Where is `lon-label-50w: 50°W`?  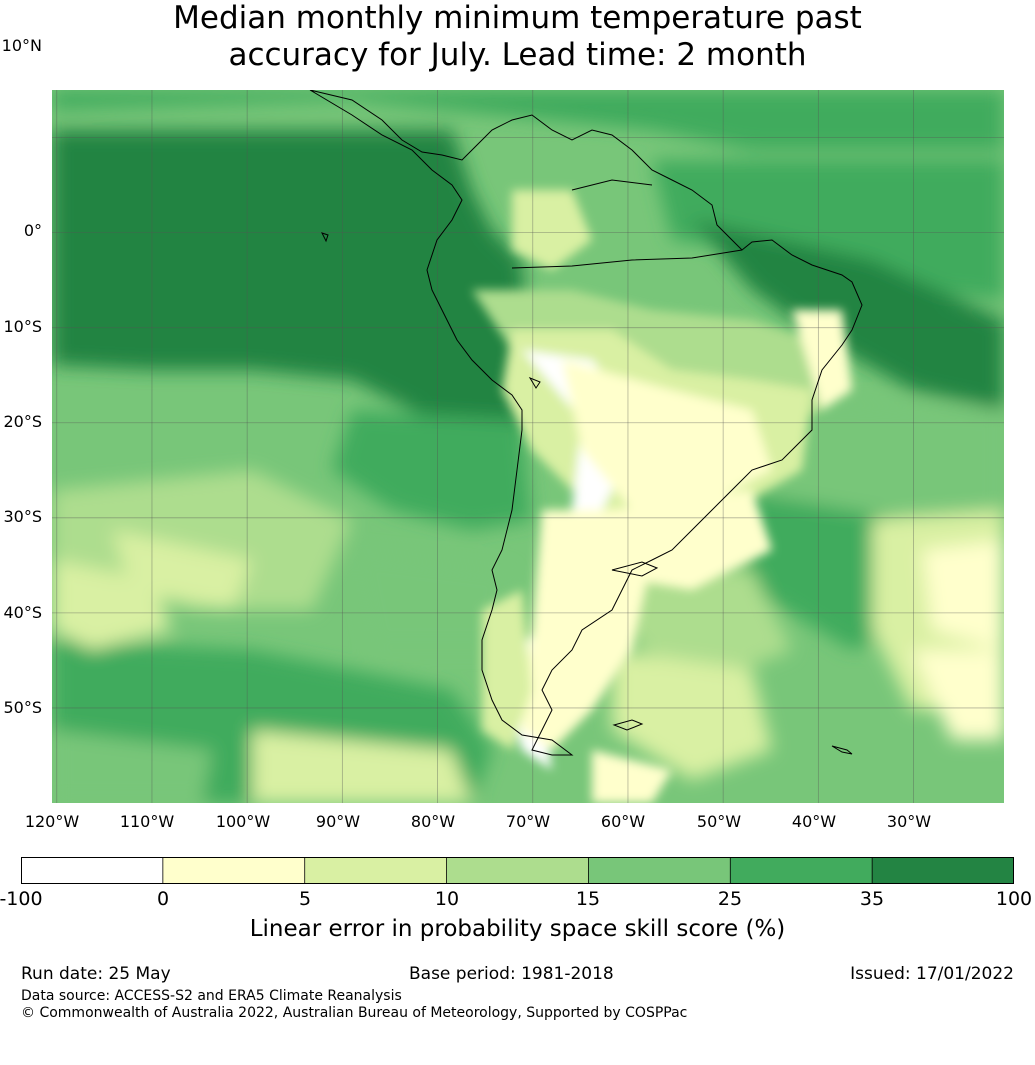 lon-label-50w: 50°W is located at coordinates (719, 821).